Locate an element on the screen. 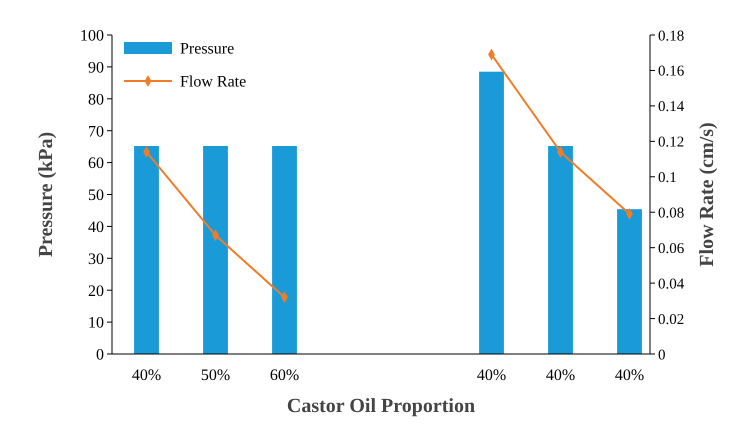  y2-tick-label: 0.18 is located at coordinates (671, 36).